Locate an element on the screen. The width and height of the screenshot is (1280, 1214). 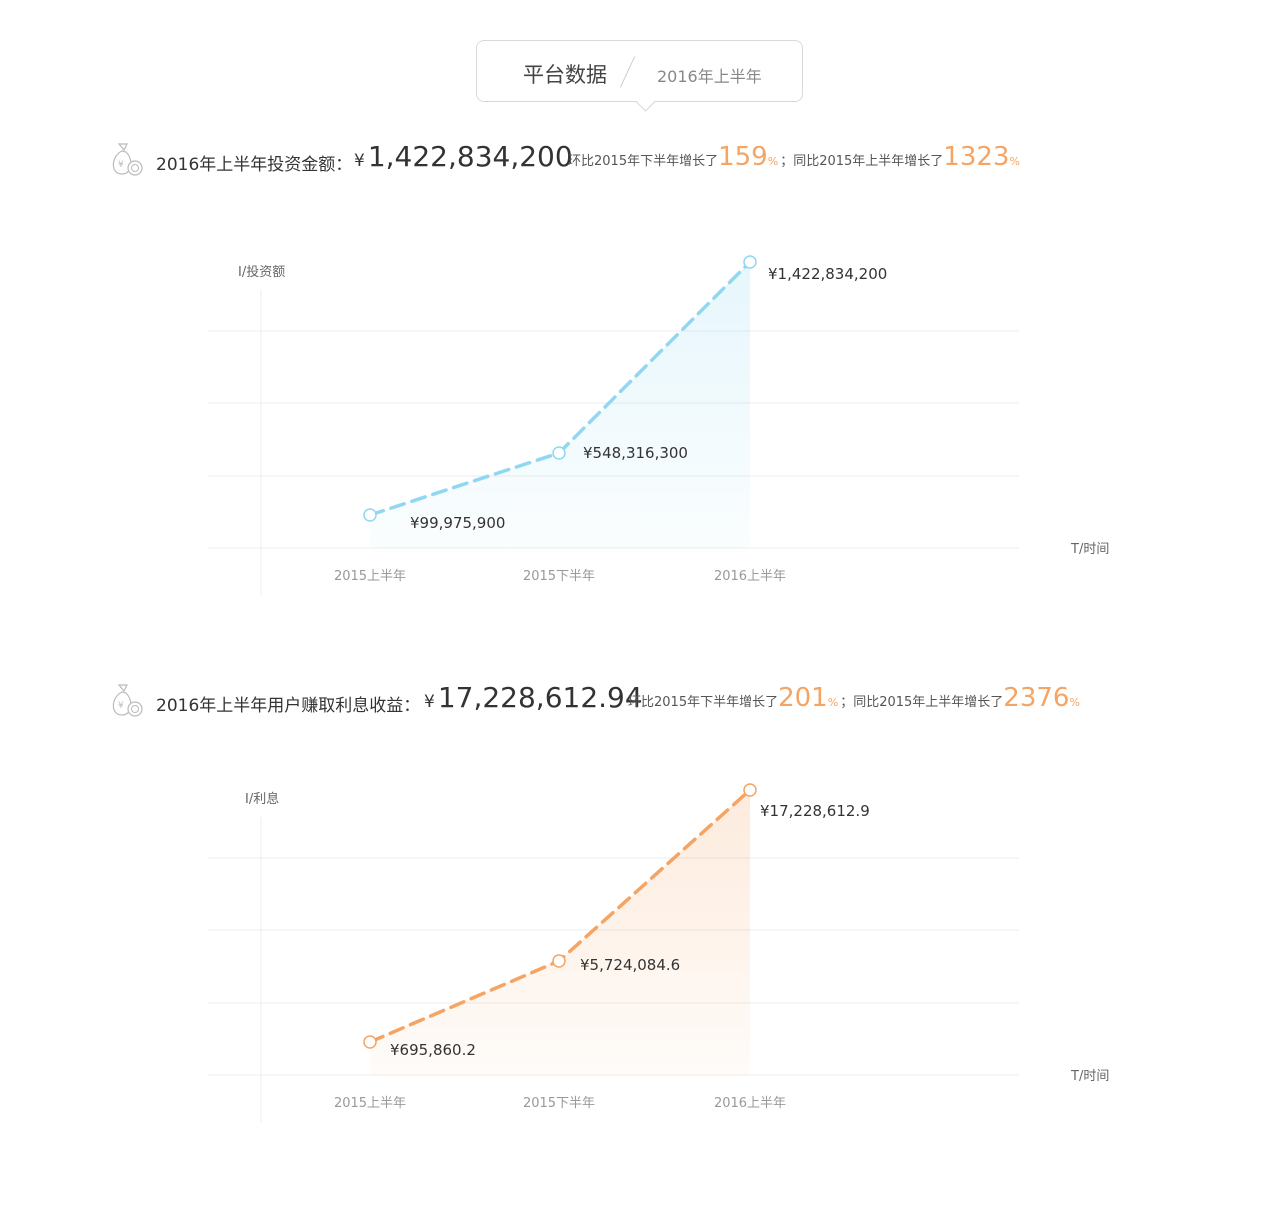
data-label: ¥695,860.2 is located at coordinates (433, 1050).